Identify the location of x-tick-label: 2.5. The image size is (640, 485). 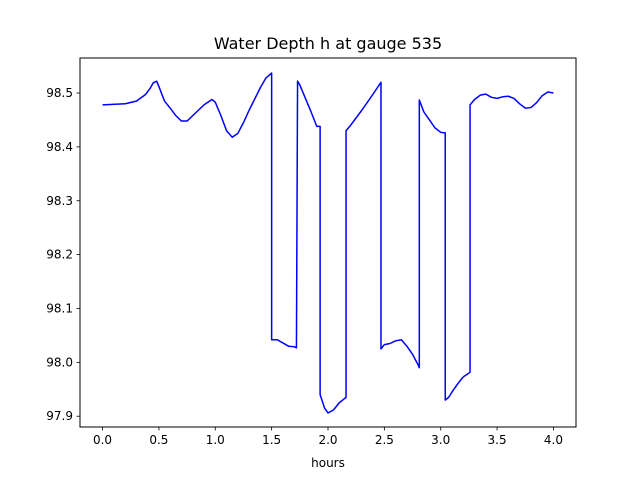
(384, 440).